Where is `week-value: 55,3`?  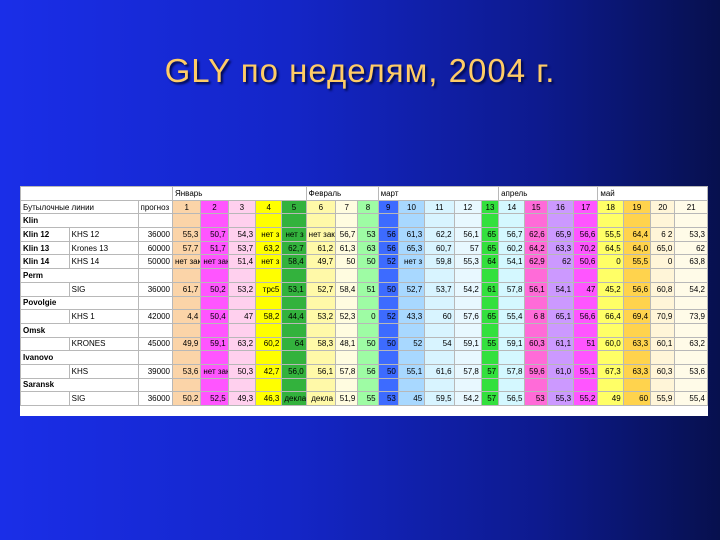
week-value: 55,3 is located at coordinates (467, 262).